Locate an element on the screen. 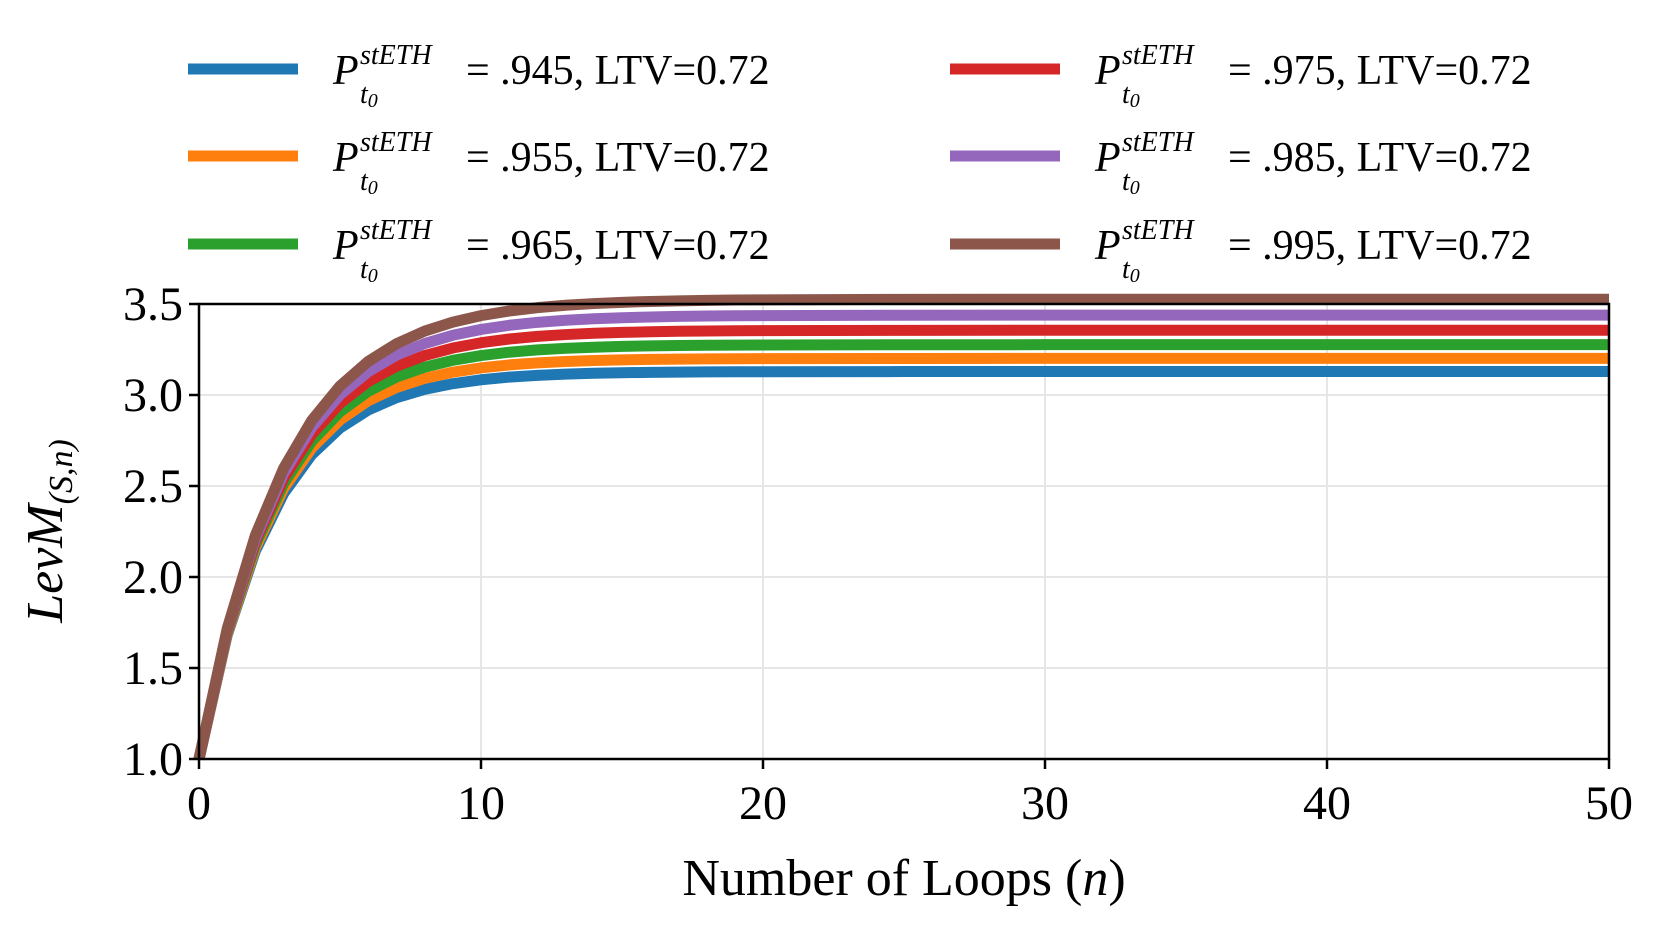  x-tick-label: 30 is located at coordinates (1045, 803).